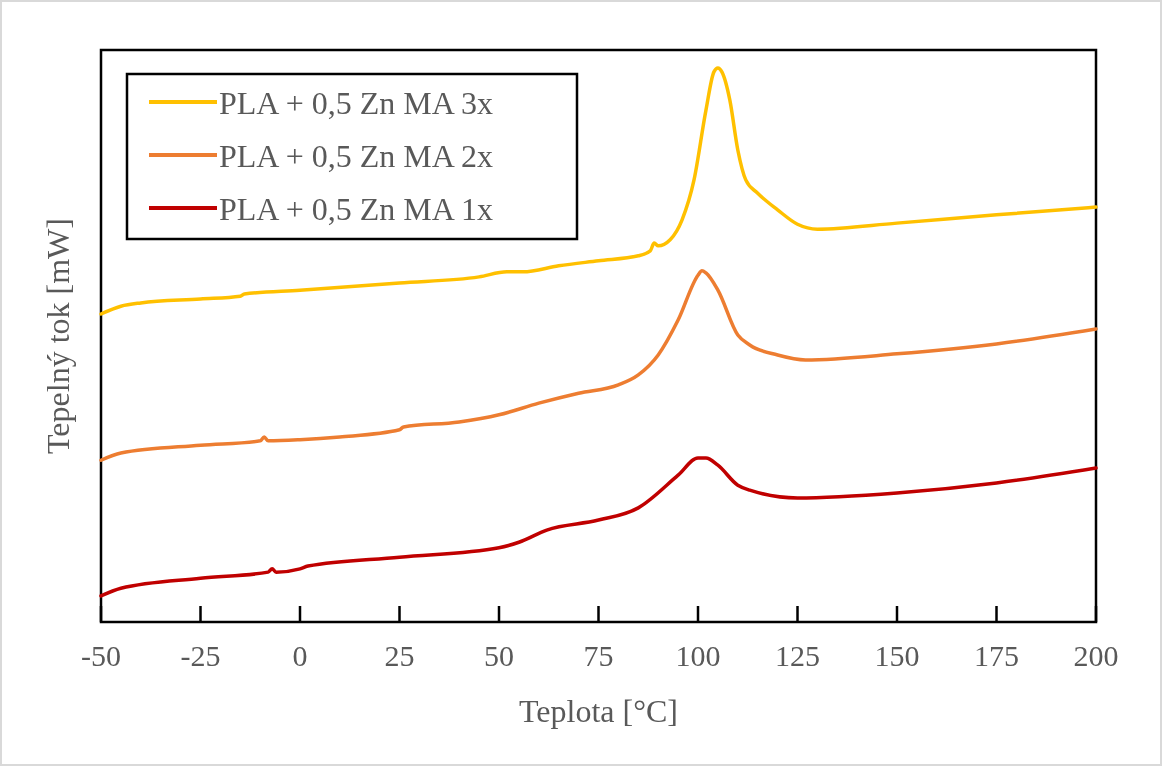 The image size is (1162, 766). Describe the element at coordinates (356, 103) in the screenshot. I see `legend-label: PLA + 0,5 Zn MA 3x` at that location.